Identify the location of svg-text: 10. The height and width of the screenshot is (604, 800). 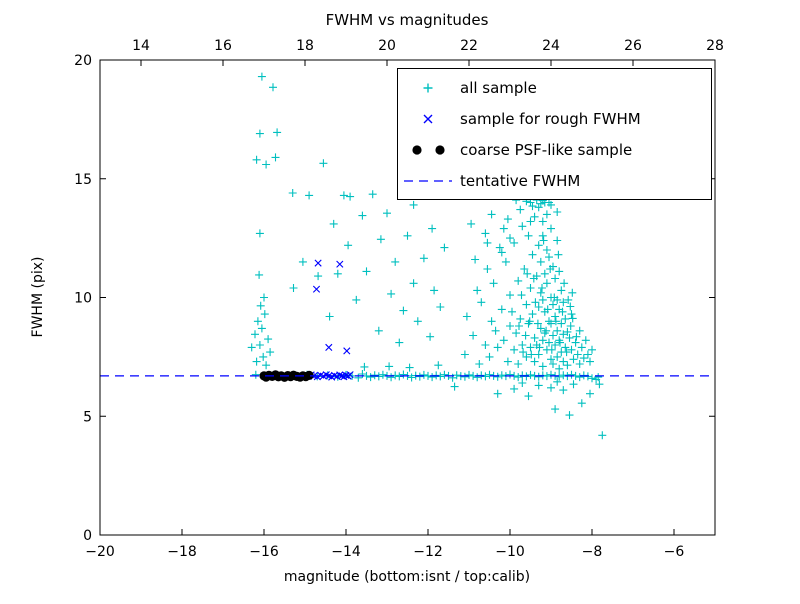
(83, 299).